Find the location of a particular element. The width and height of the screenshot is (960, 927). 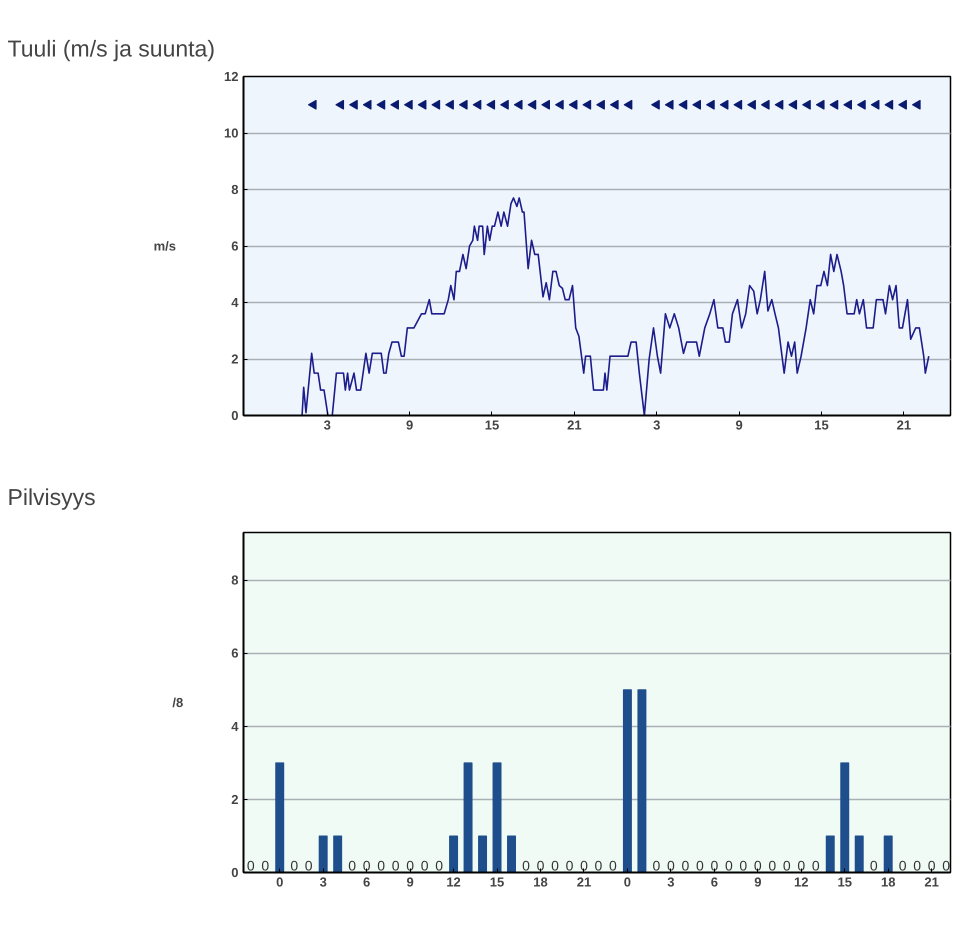

chart-title: Tuuli (m/s ja suunta) is located at coordinates (111, 49).